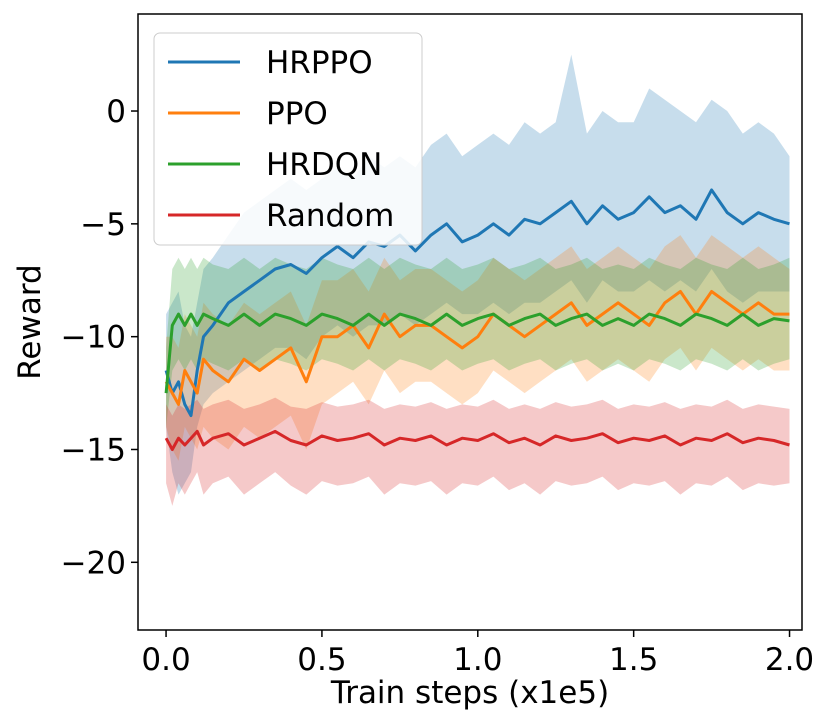  What do you see at coordinates (103, 225) in the screenshot?
I see `y-tick-label: −5` at bounding box center [103, 225].